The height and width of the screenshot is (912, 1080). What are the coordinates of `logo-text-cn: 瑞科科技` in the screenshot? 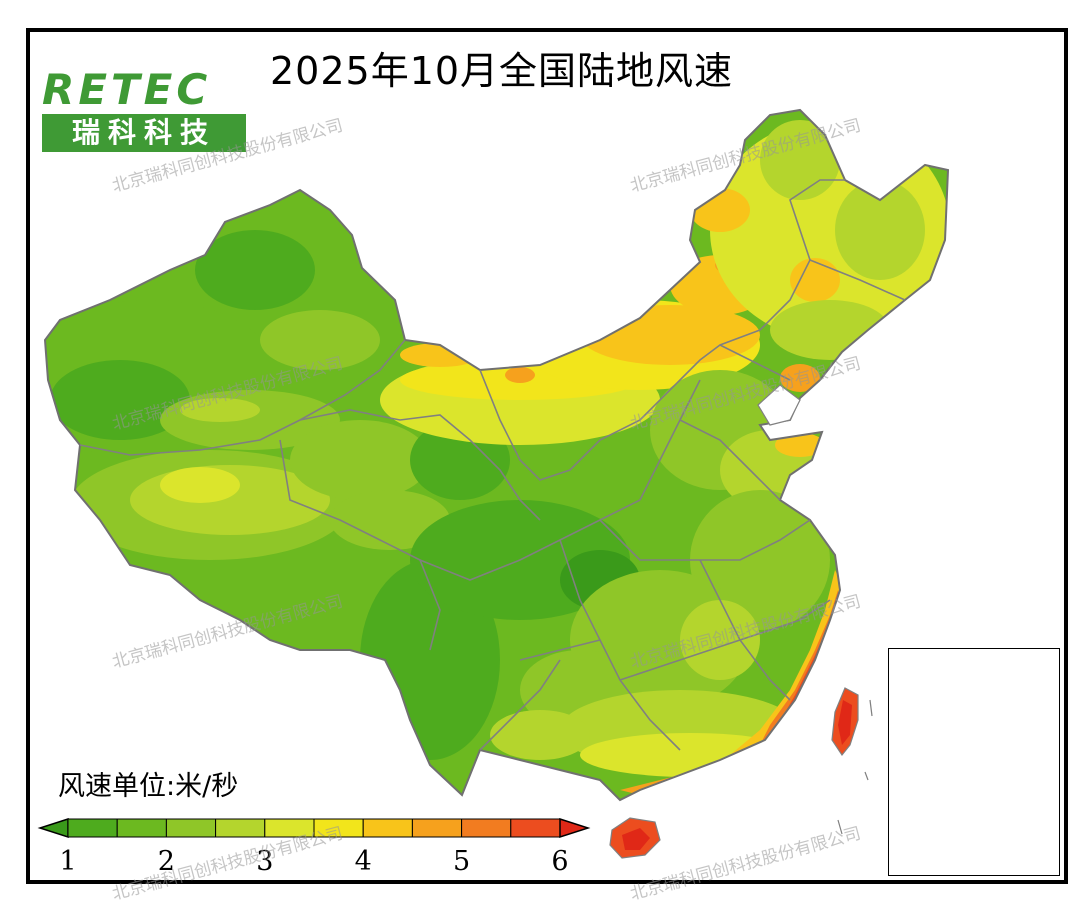 It's located at (144, 133).